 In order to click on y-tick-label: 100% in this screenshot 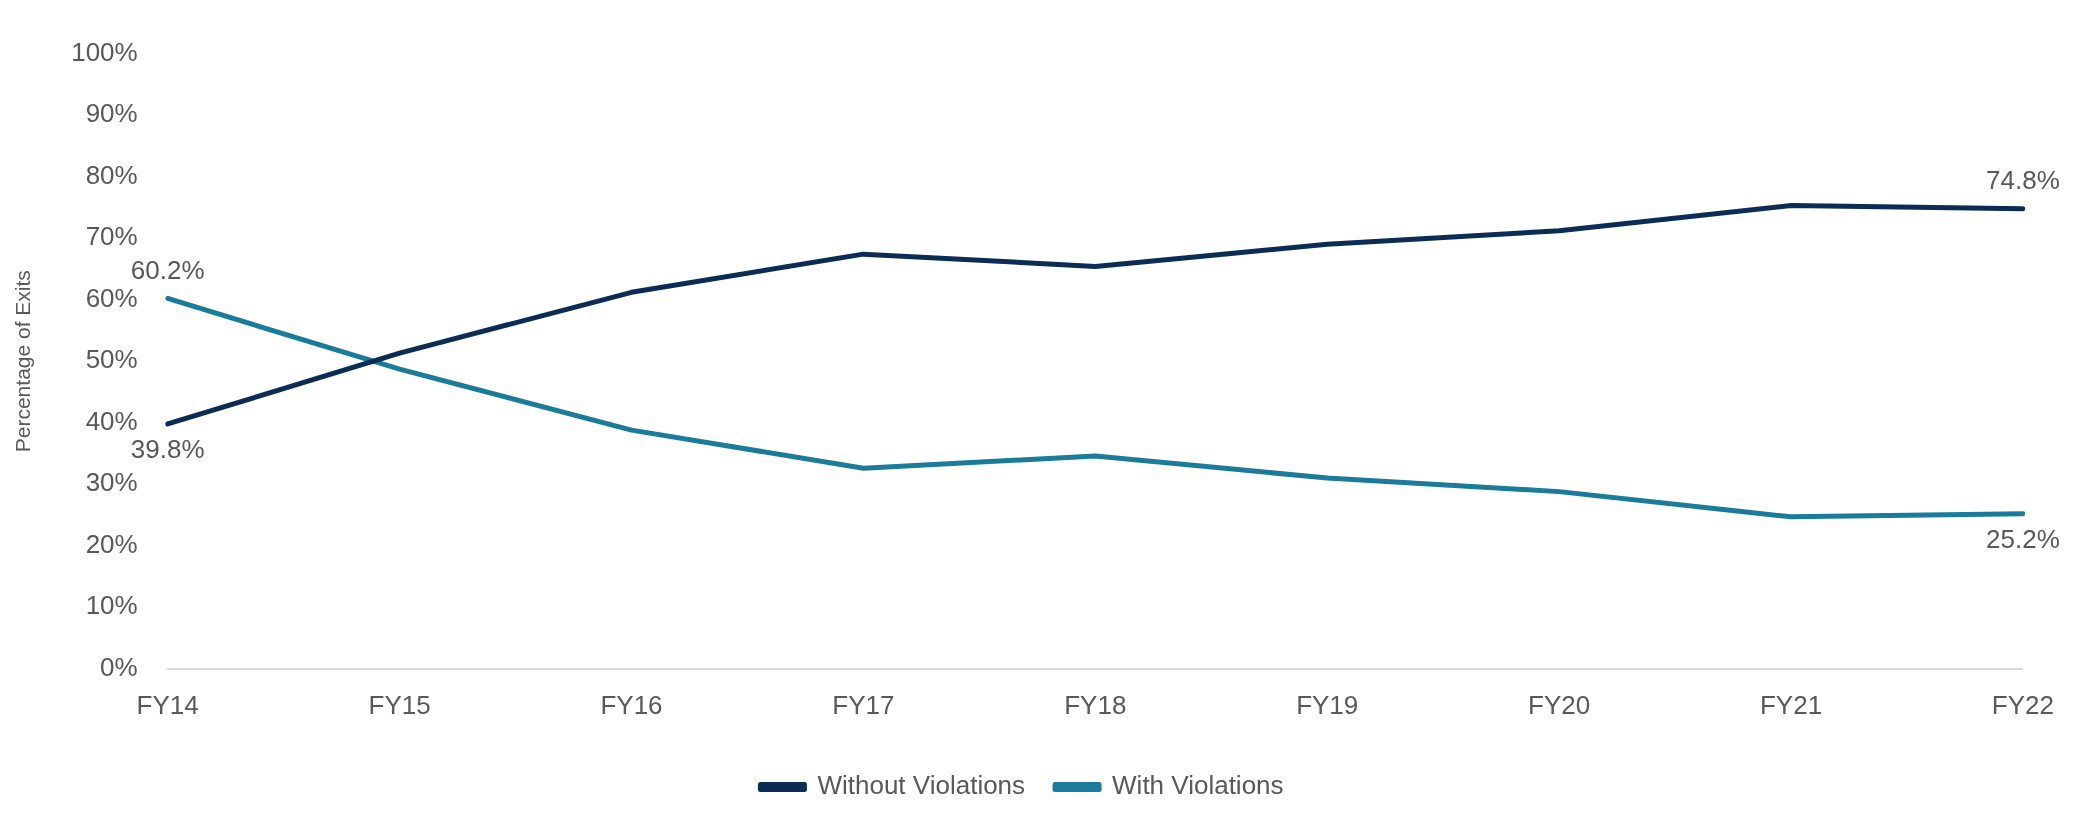, I will do `click(104, 51)`.